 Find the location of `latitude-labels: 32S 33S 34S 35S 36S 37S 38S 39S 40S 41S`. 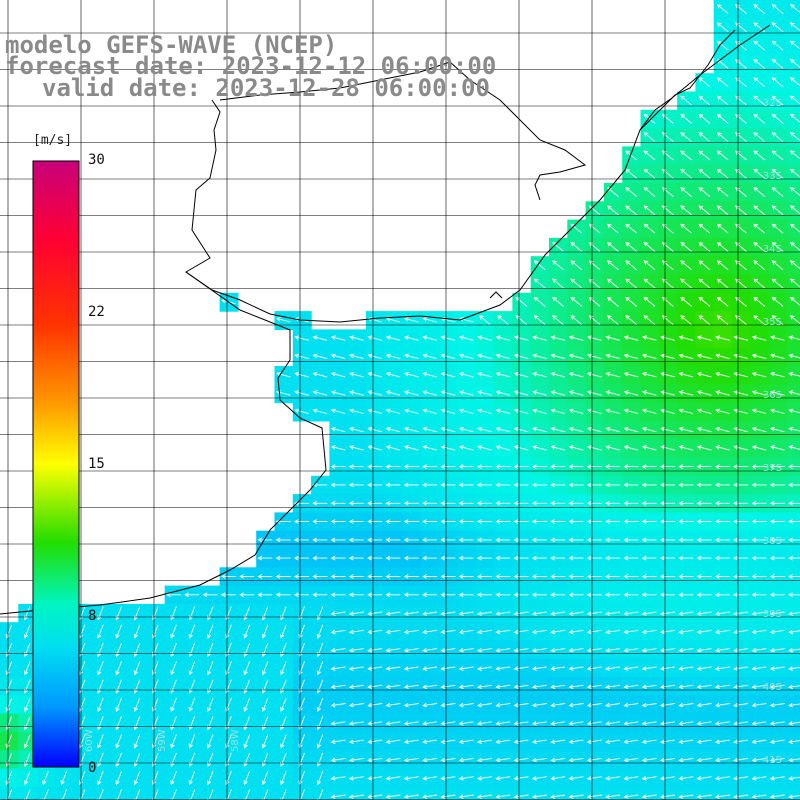

latitude-labels: 32S 33S 34S 35S 36S 37S 38S 39S 40S 41S is located at coordinates (772, 432).